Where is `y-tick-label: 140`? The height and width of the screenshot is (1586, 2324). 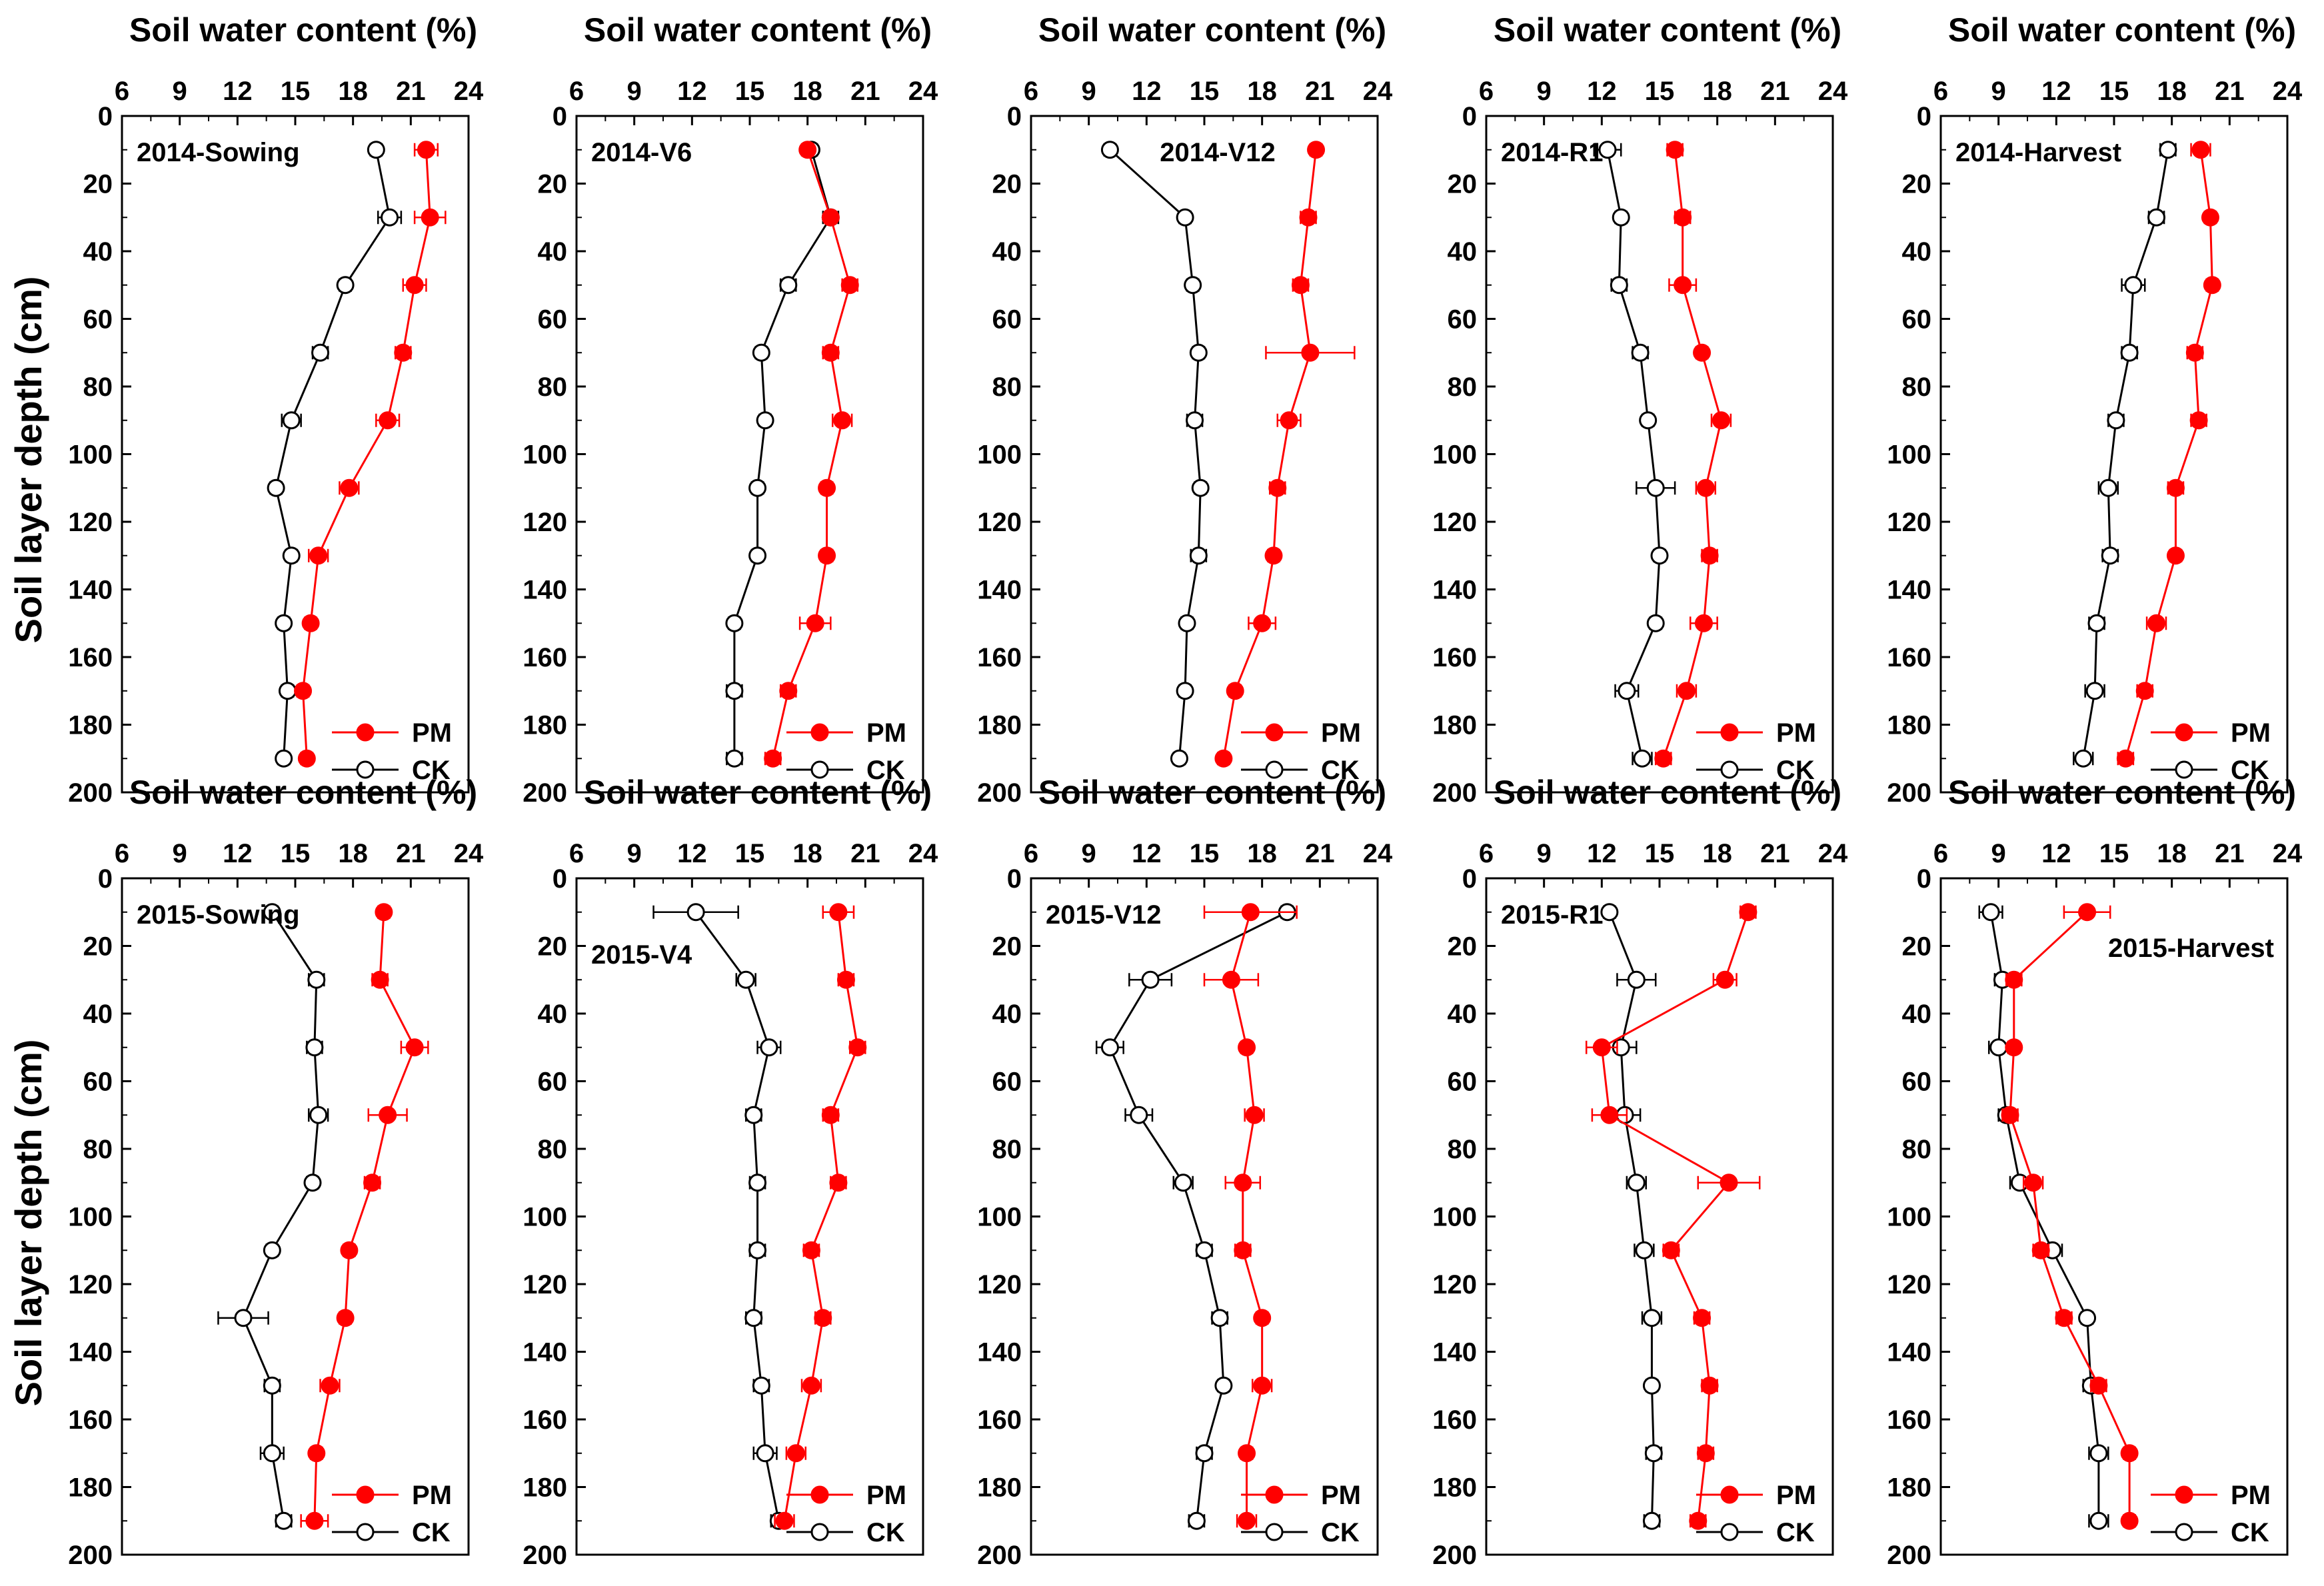
y-tick-label: 140 is located at coordinates (999, 590).